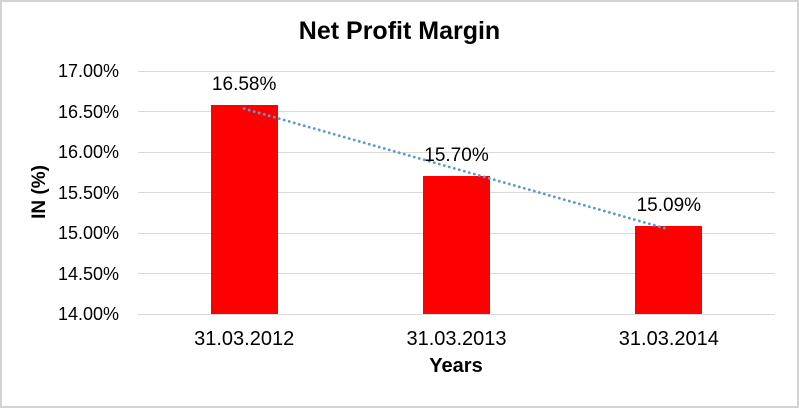  Describe the element at coordinates (244, 85) in the screenshot. I see `data-label: 16.58%` at that location.